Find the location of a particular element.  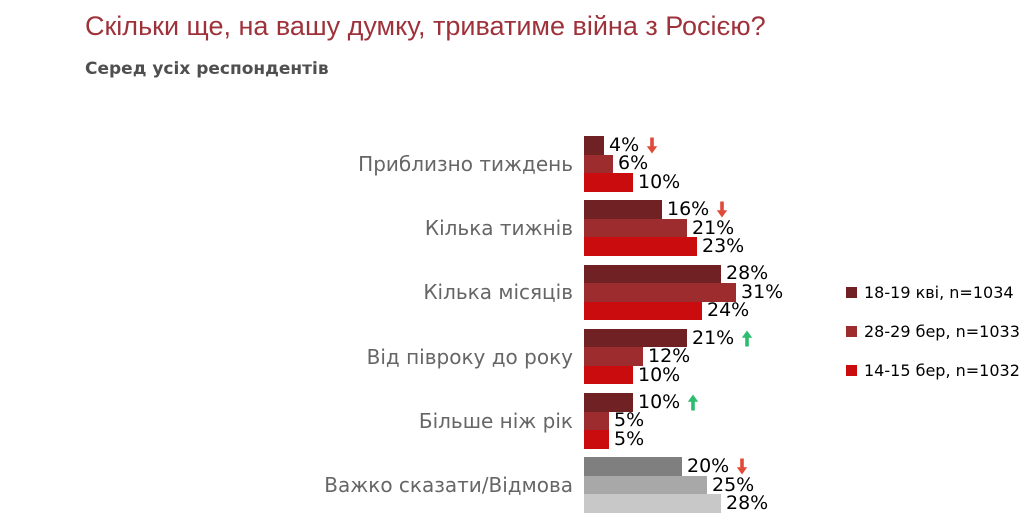

bar-row: 24% is located at coordinates (683, 310).